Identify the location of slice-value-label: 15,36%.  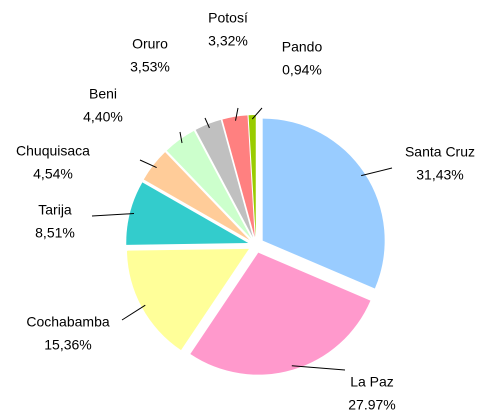
(67, 345).